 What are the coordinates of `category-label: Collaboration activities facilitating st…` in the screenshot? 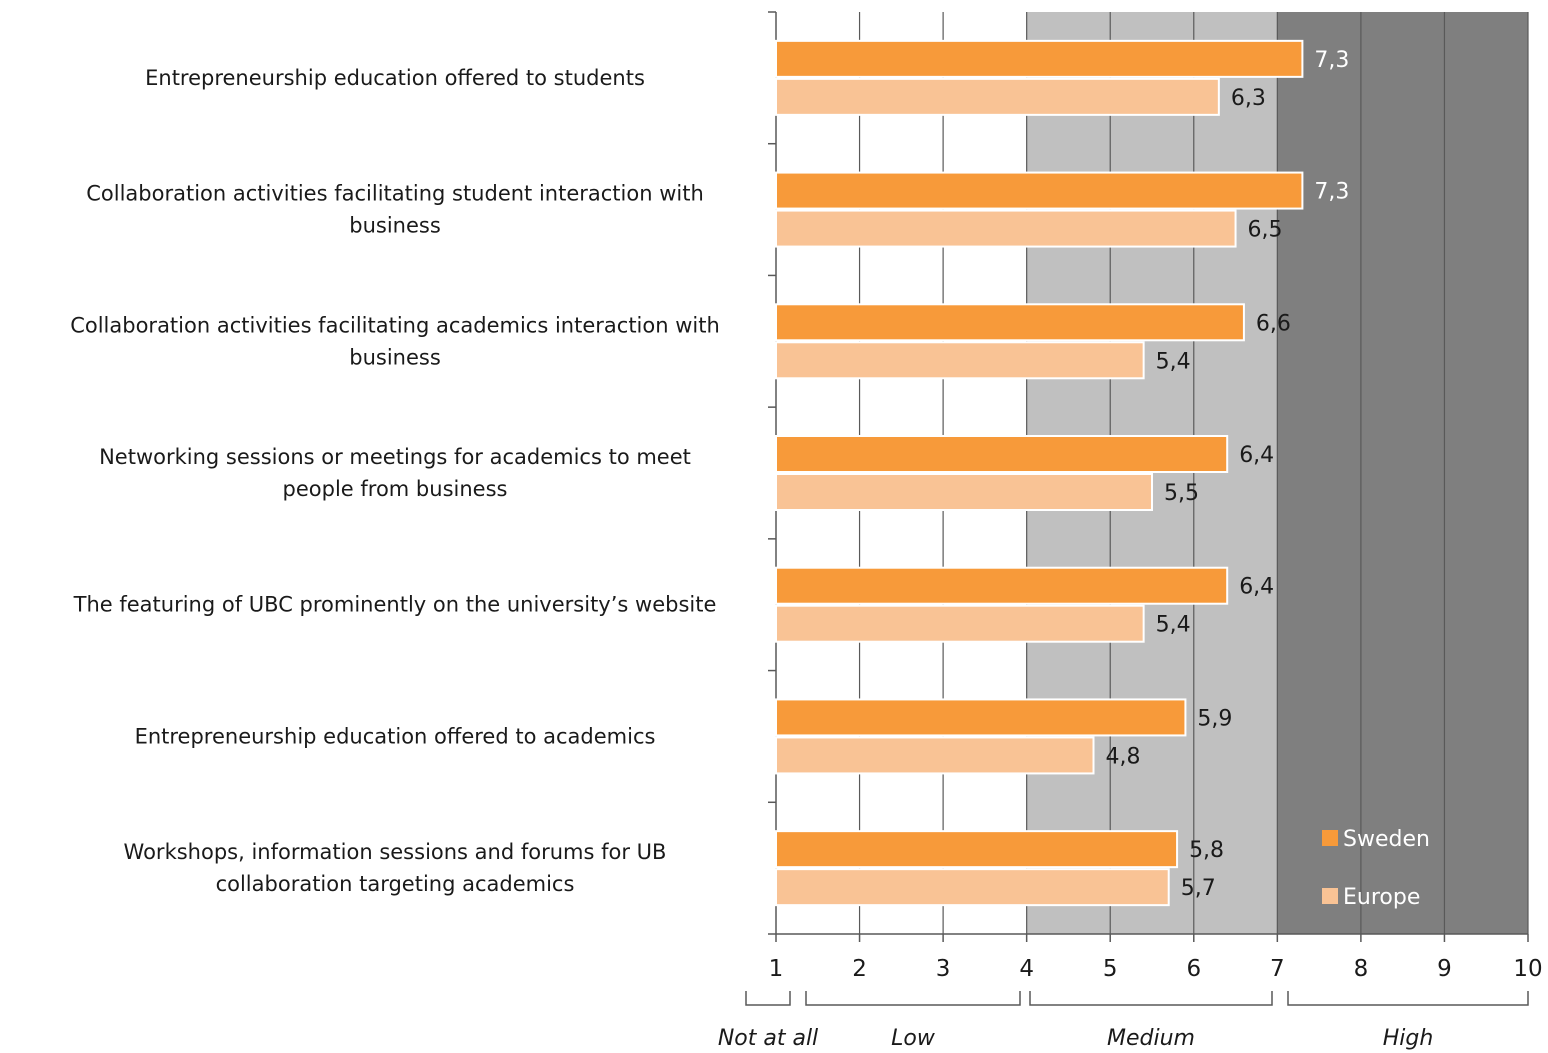 It's located at (395, 194).